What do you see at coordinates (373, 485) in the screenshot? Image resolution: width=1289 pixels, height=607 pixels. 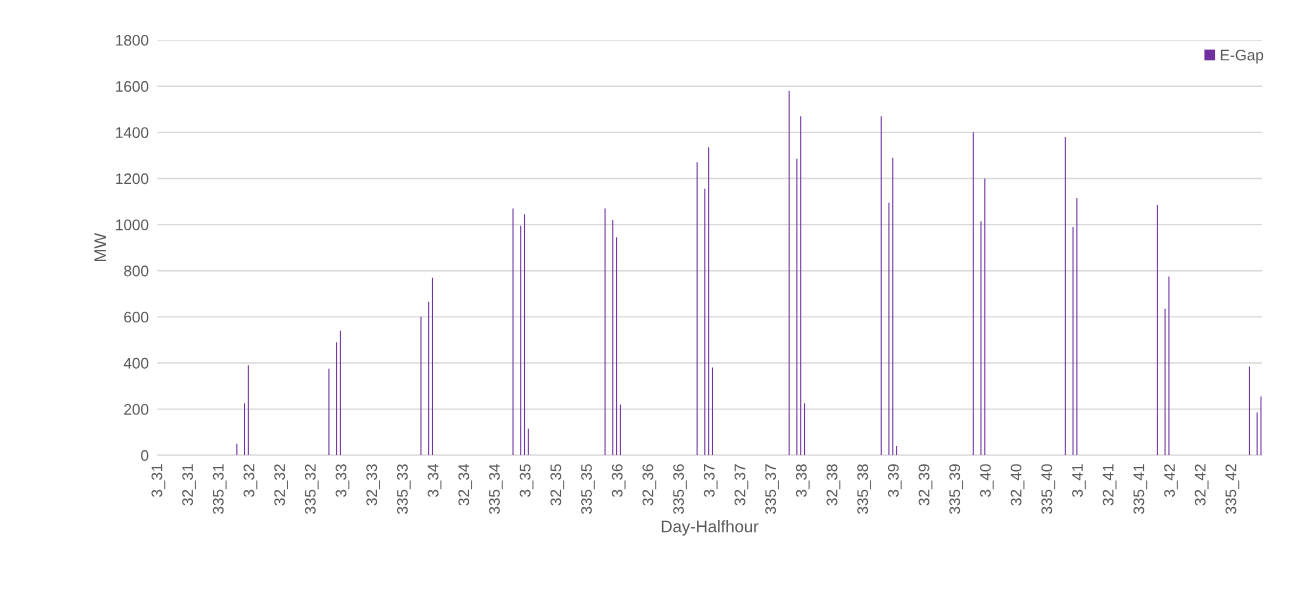 I see `x-tick-label: 32_33` at bounding box center [373, 485].